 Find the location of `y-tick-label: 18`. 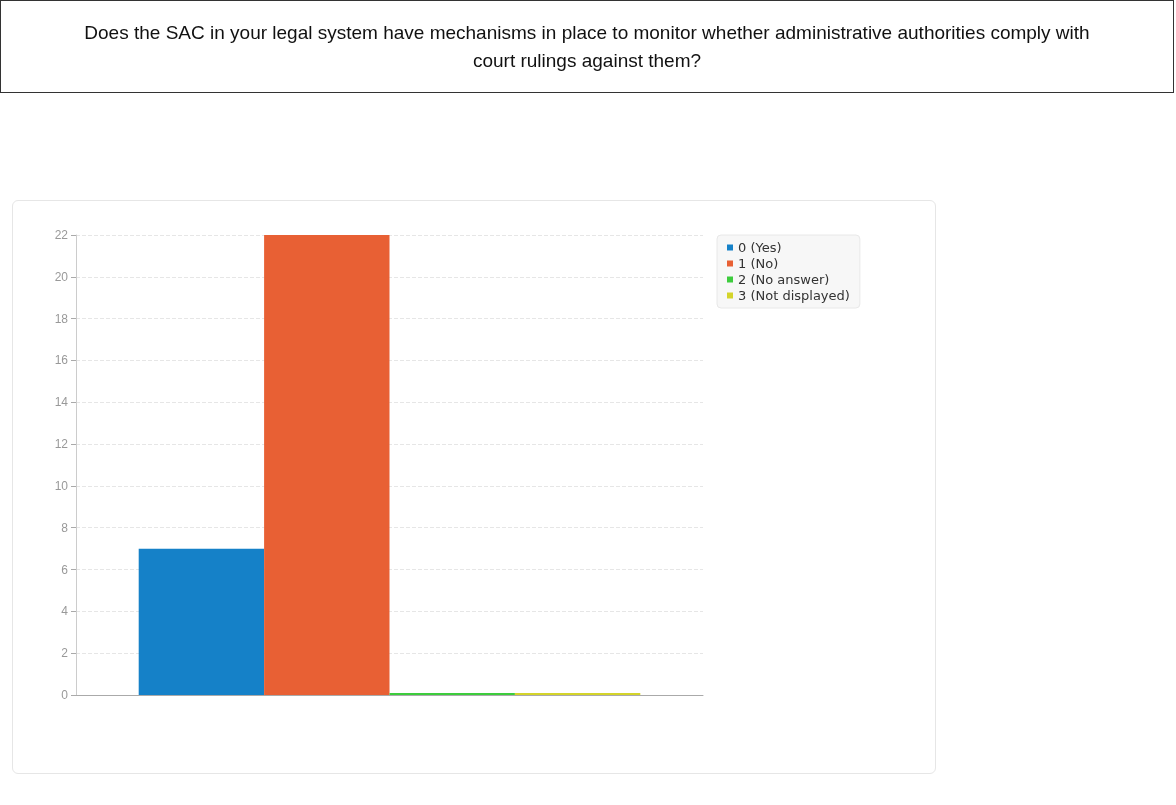

y-tick-label: 18 is located at coordinates (61, 318).